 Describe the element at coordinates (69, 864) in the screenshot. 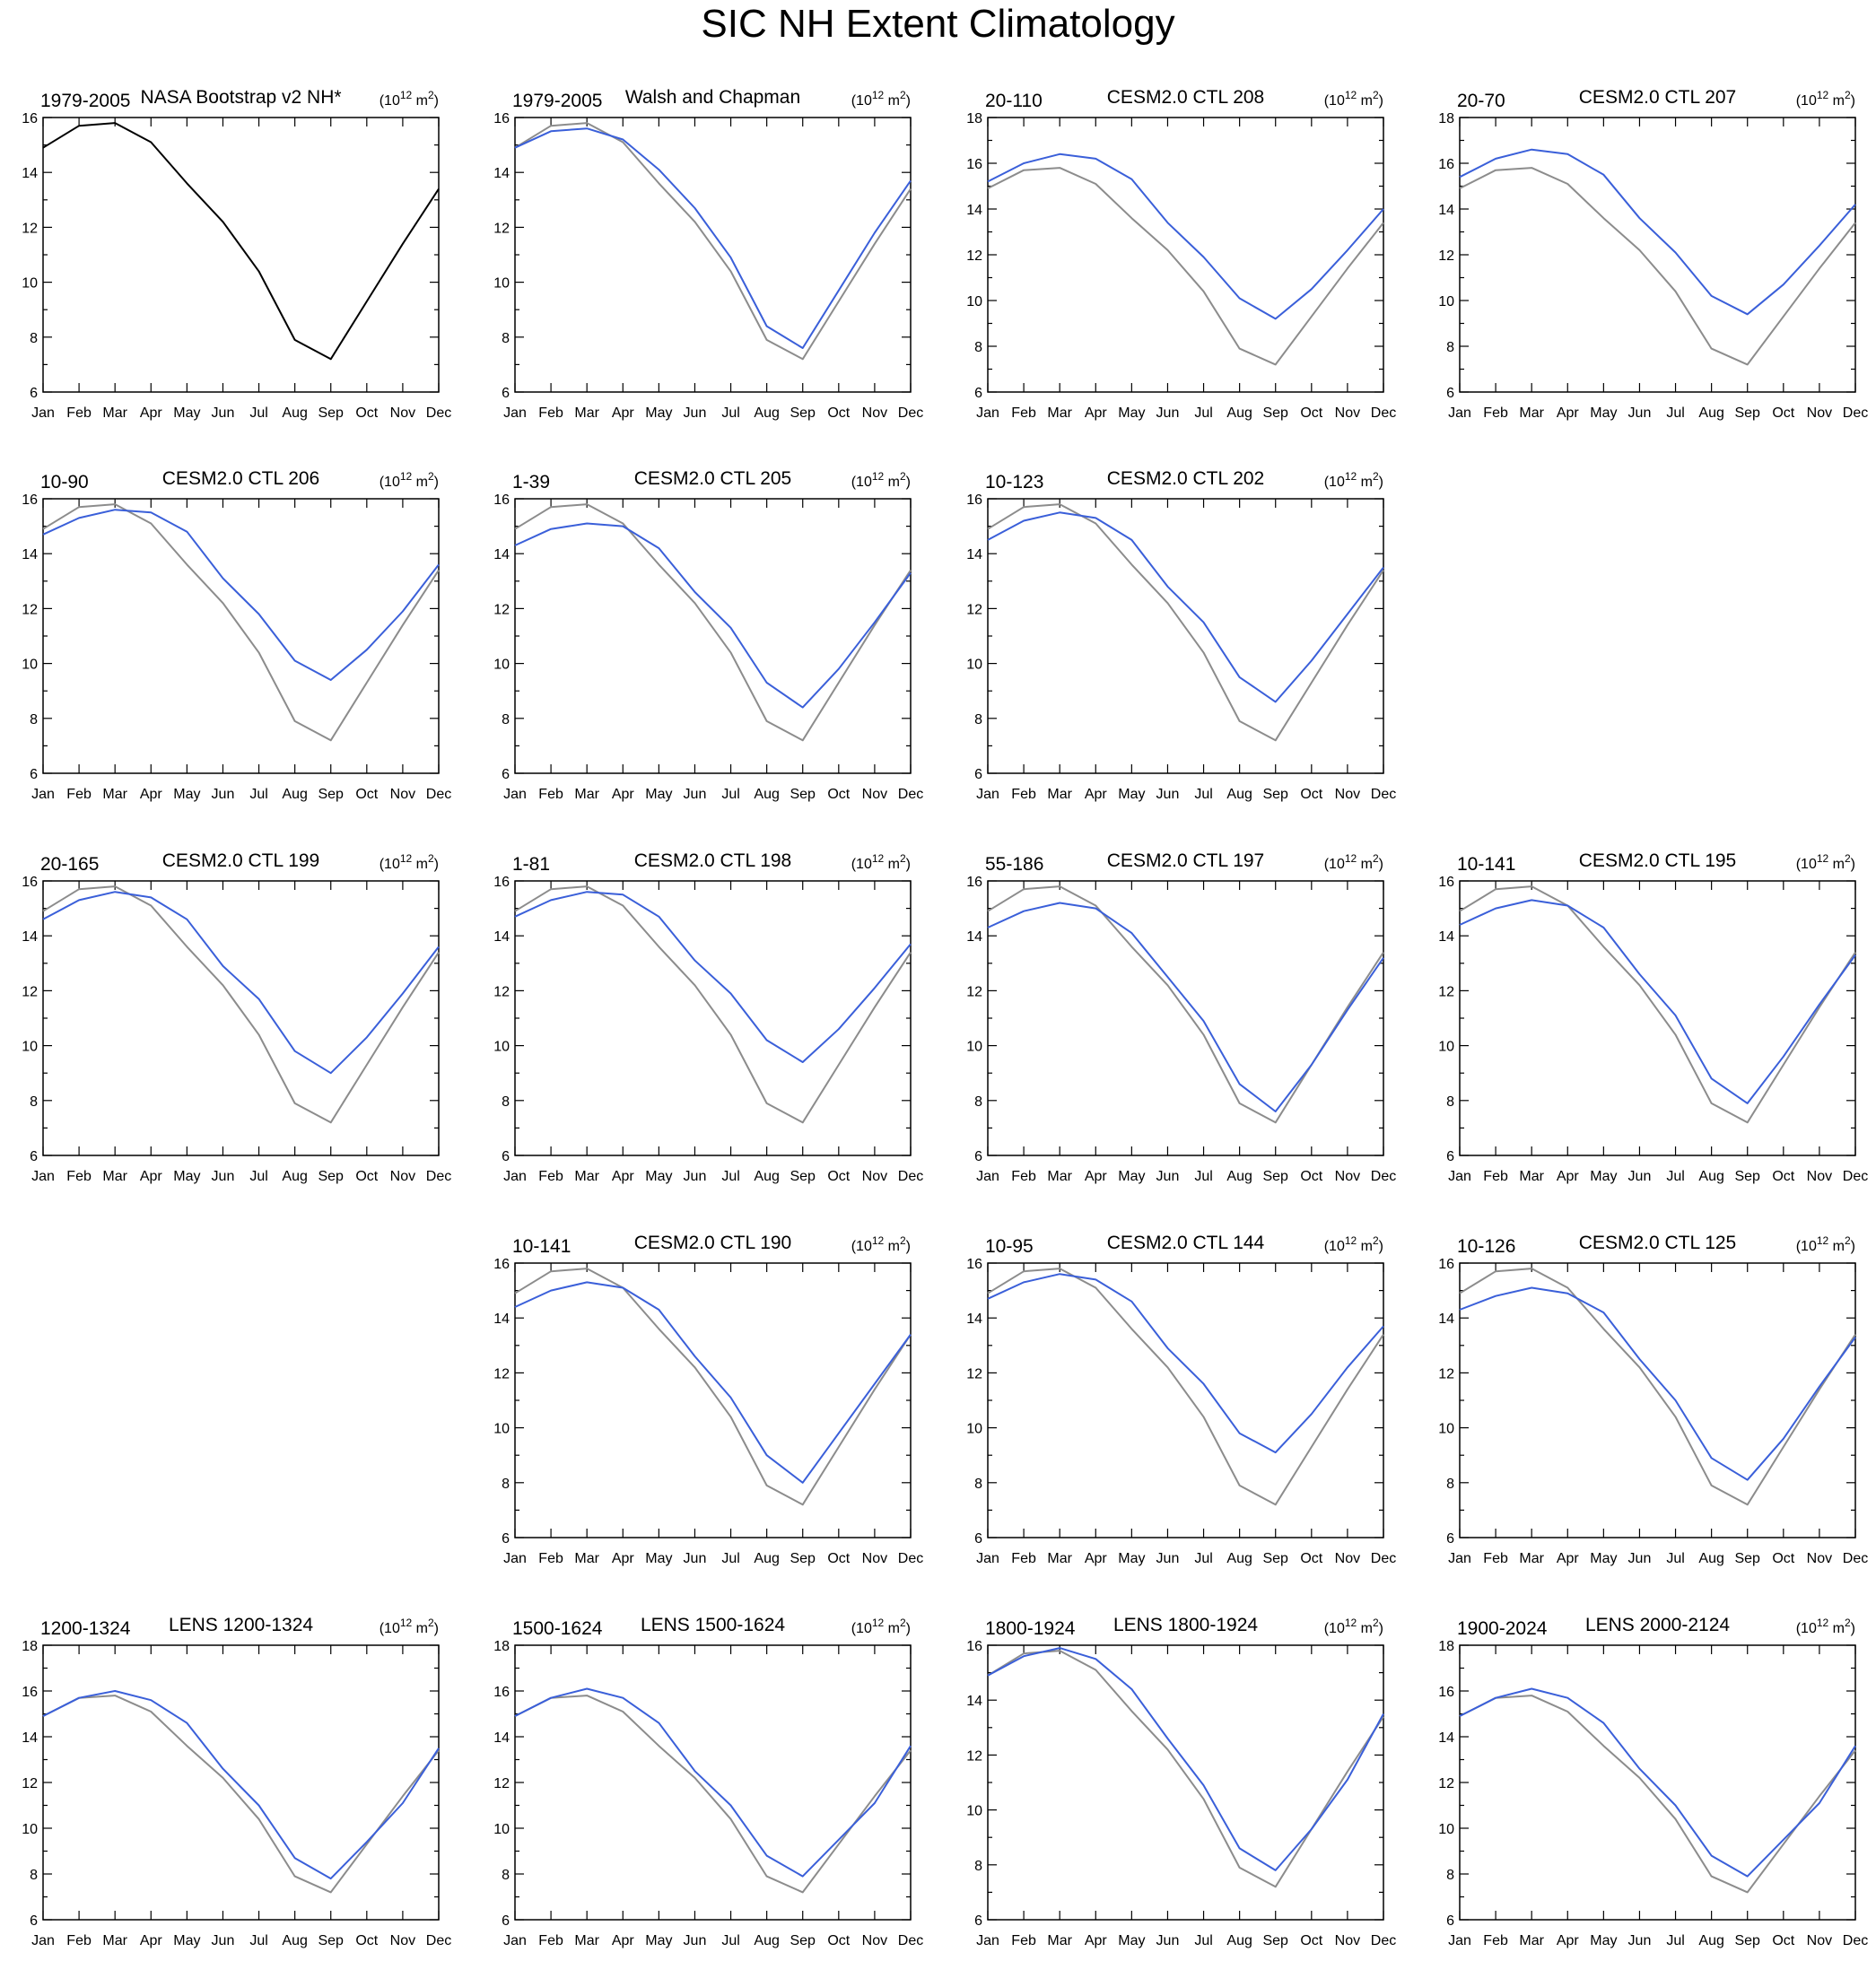

I see `panel-period-label: 20-165` at that location.